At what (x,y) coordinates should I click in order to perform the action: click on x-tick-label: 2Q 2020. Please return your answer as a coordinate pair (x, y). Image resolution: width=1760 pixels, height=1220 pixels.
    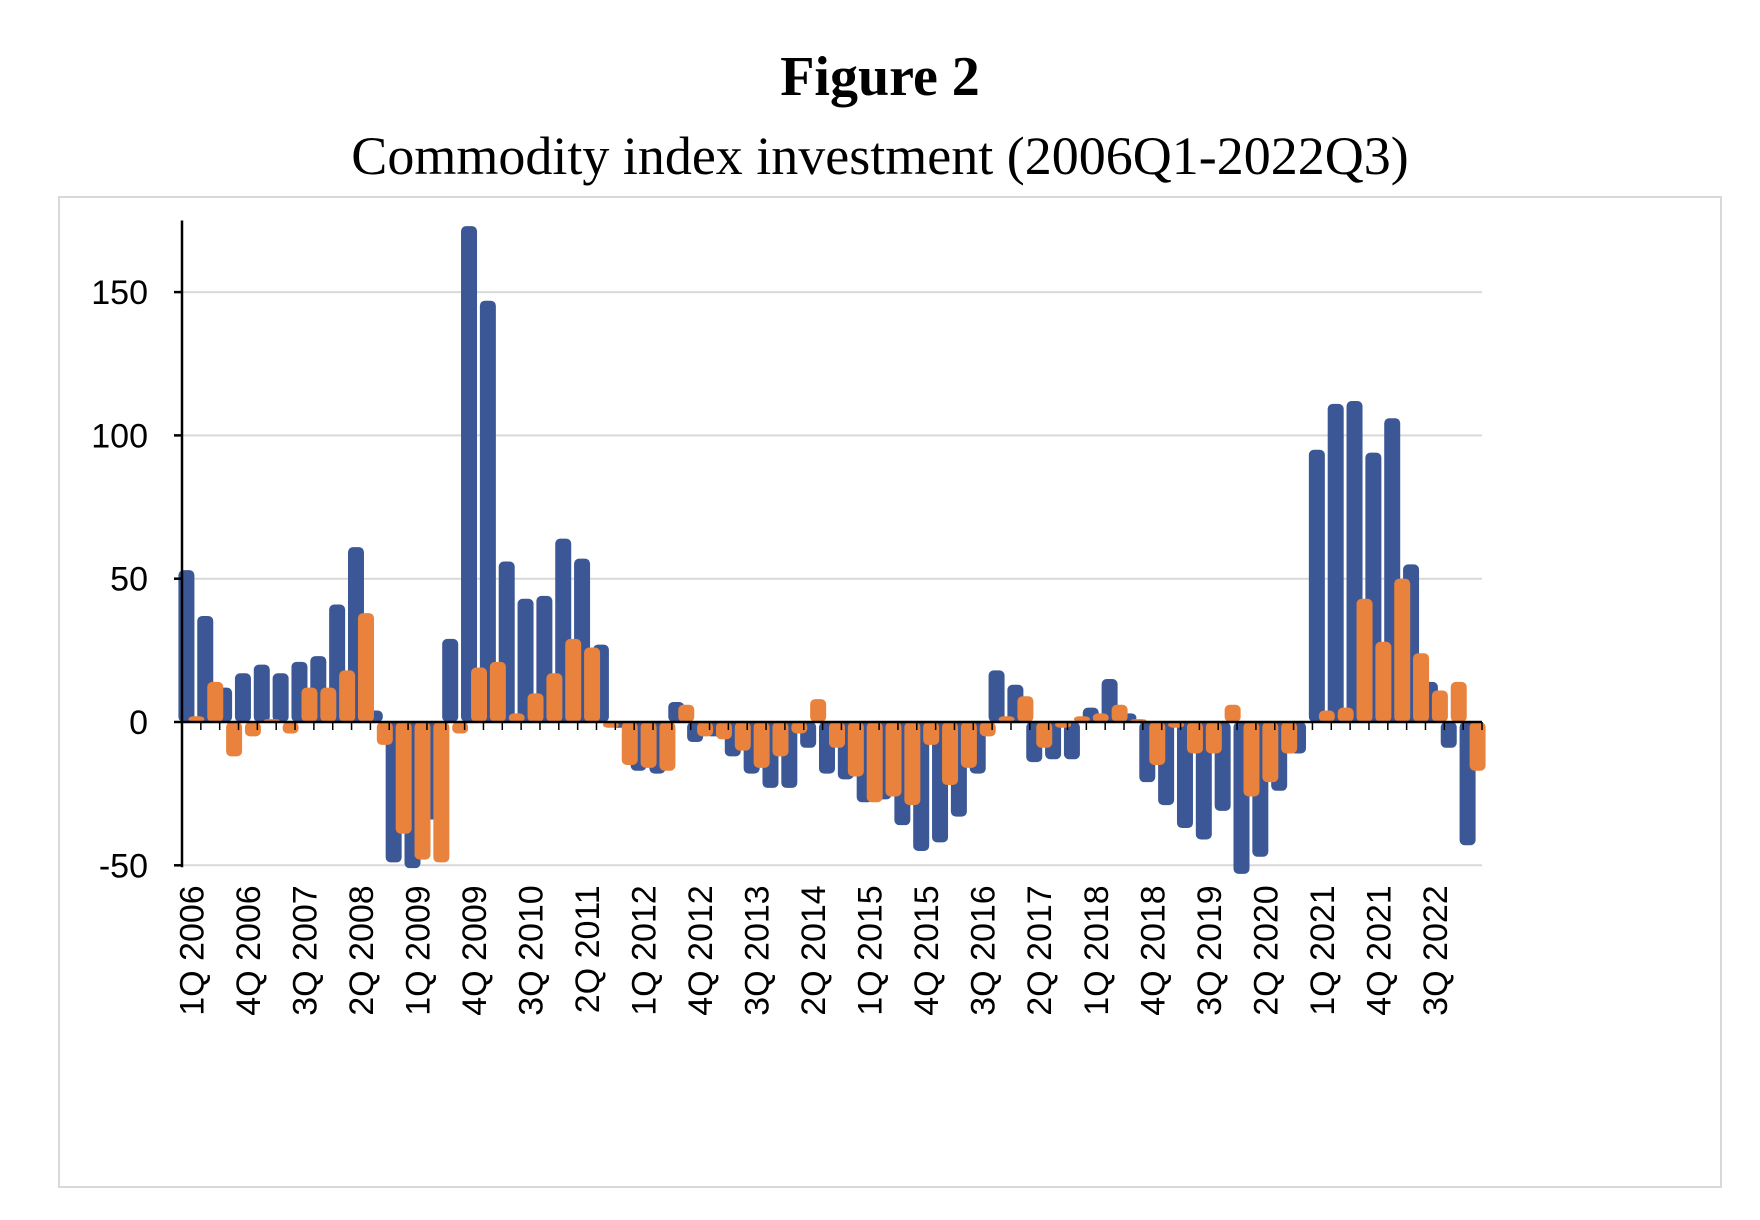
    Looking at the image, I should click on (1266, 950).